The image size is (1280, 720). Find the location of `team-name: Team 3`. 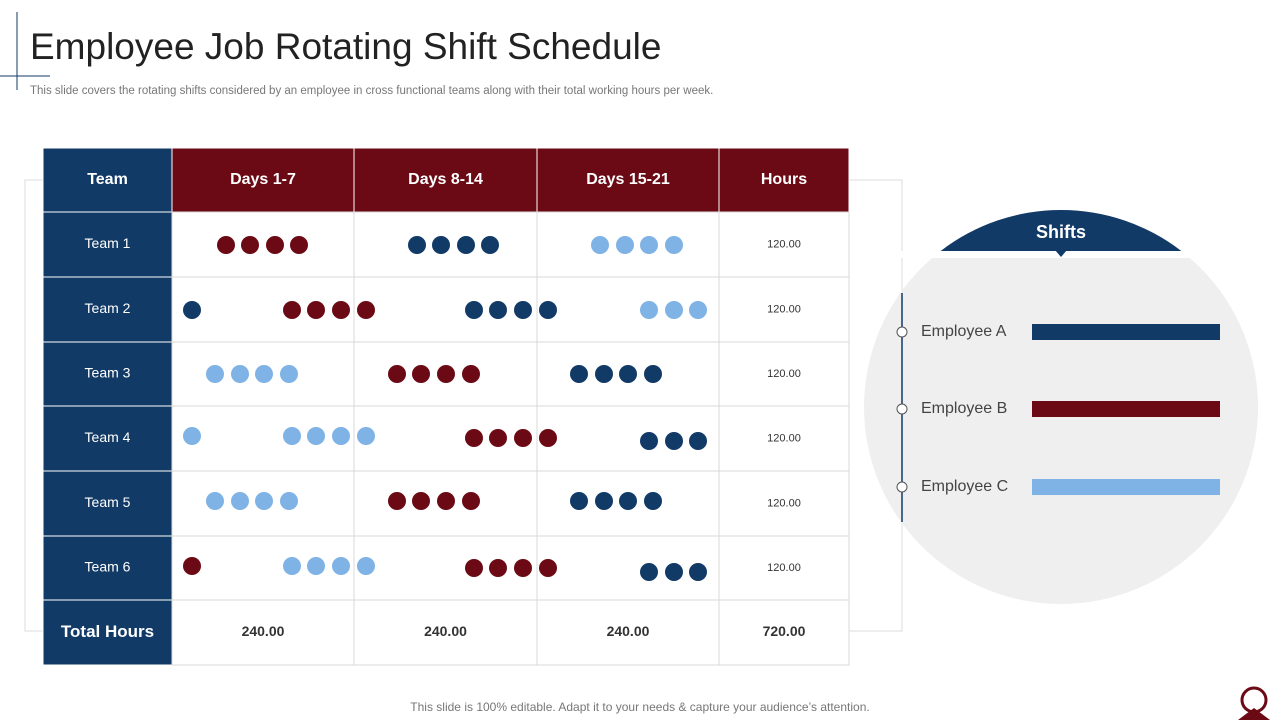

team-name: Team 3 is located at coordinates (108, 373).